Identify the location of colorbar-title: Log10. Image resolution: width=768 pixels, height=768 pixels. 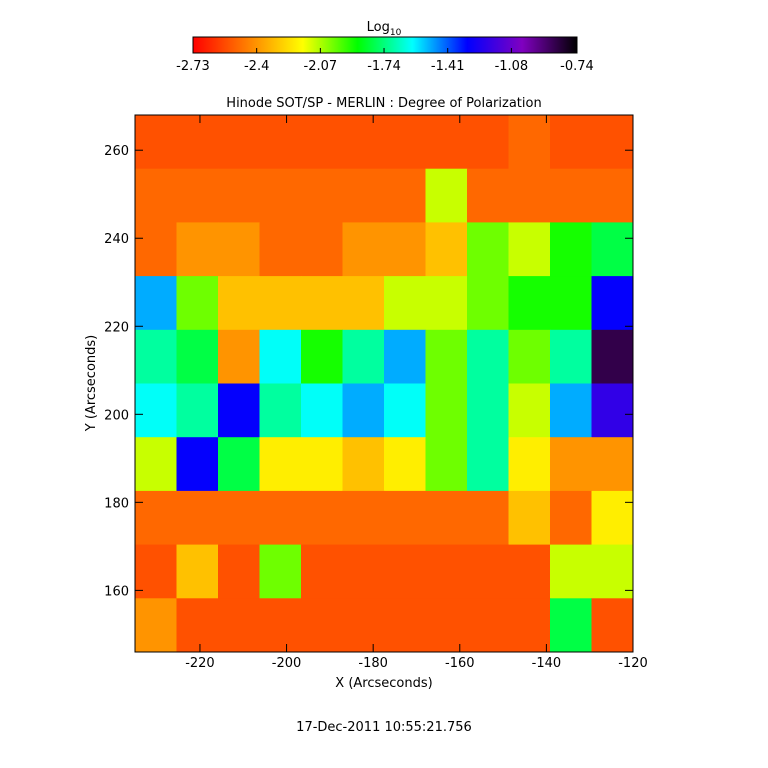
(384, 29).